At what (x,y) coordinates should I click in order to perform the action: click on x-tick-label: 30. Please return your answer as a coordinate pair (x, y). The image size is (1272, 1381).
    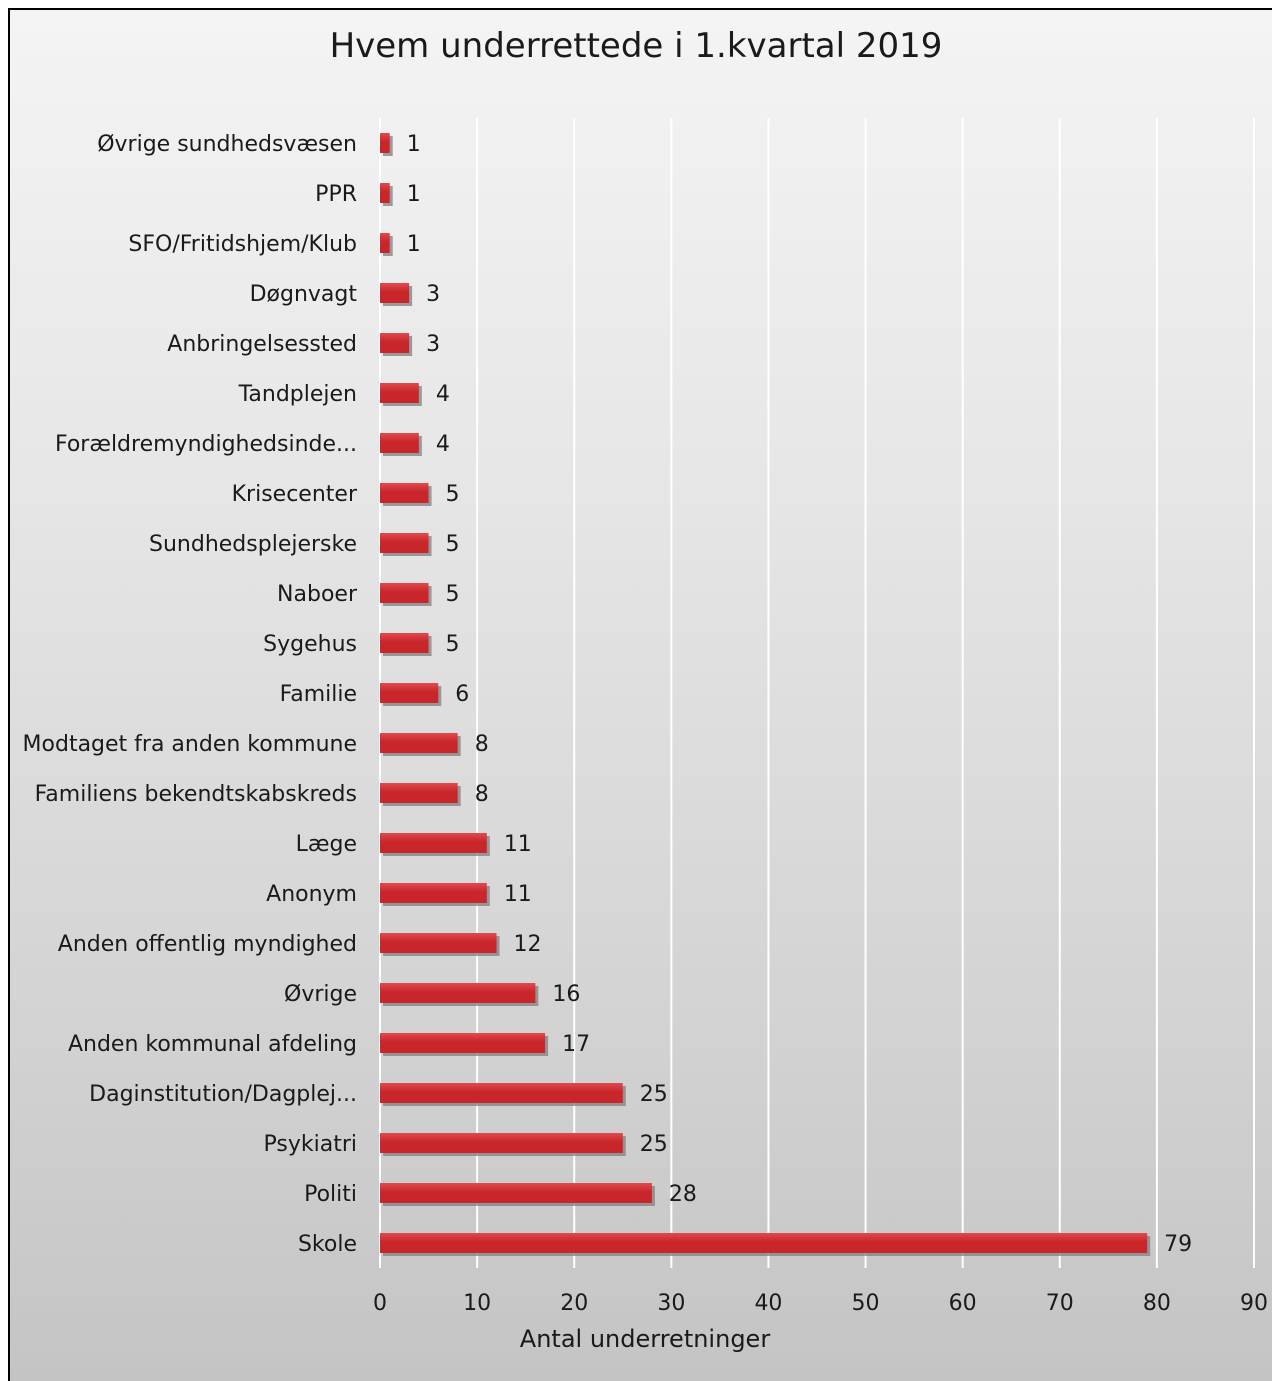
    Looking at the image, I should click on (671, 1303).